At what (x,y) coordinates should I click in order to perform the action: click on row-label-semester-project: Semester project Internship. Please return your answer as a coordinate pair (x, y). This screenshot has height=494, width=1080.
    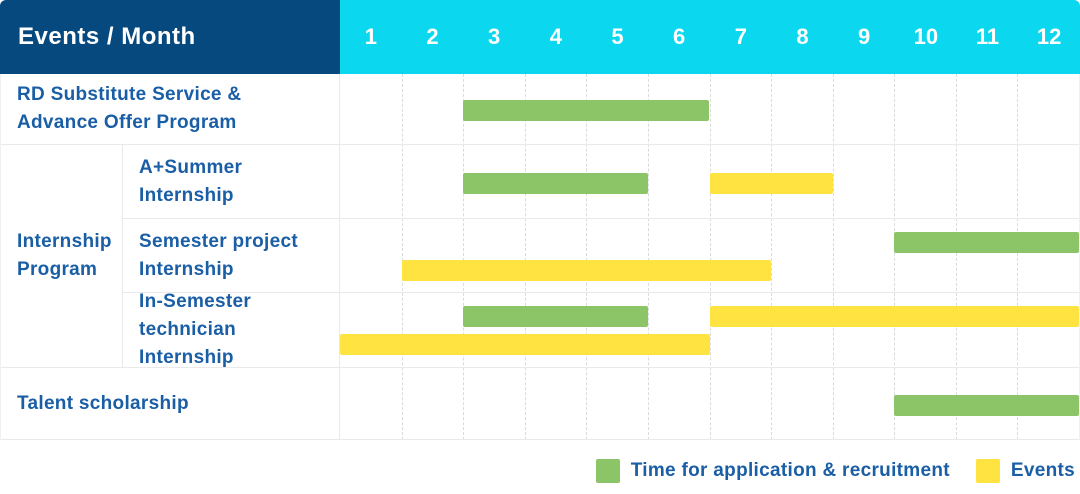
    Looking at the image, I should click on (231, 256).